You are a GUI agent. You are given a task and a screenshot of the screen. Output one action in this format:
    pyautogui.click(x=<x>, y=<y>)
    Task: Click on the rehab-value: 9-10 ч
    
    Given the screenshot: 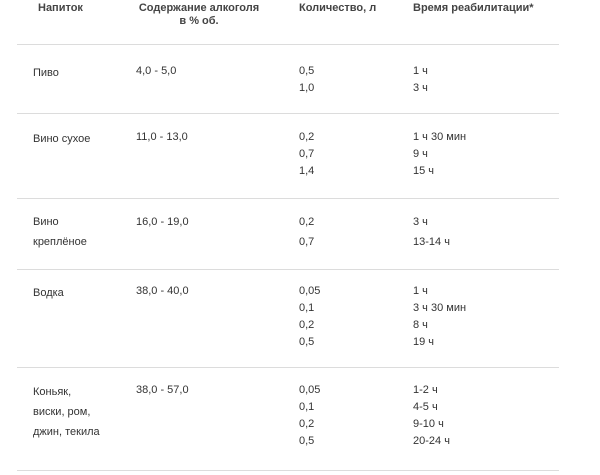 What is the action you would take?
    pyautogui.click(x=428, y=424)
    